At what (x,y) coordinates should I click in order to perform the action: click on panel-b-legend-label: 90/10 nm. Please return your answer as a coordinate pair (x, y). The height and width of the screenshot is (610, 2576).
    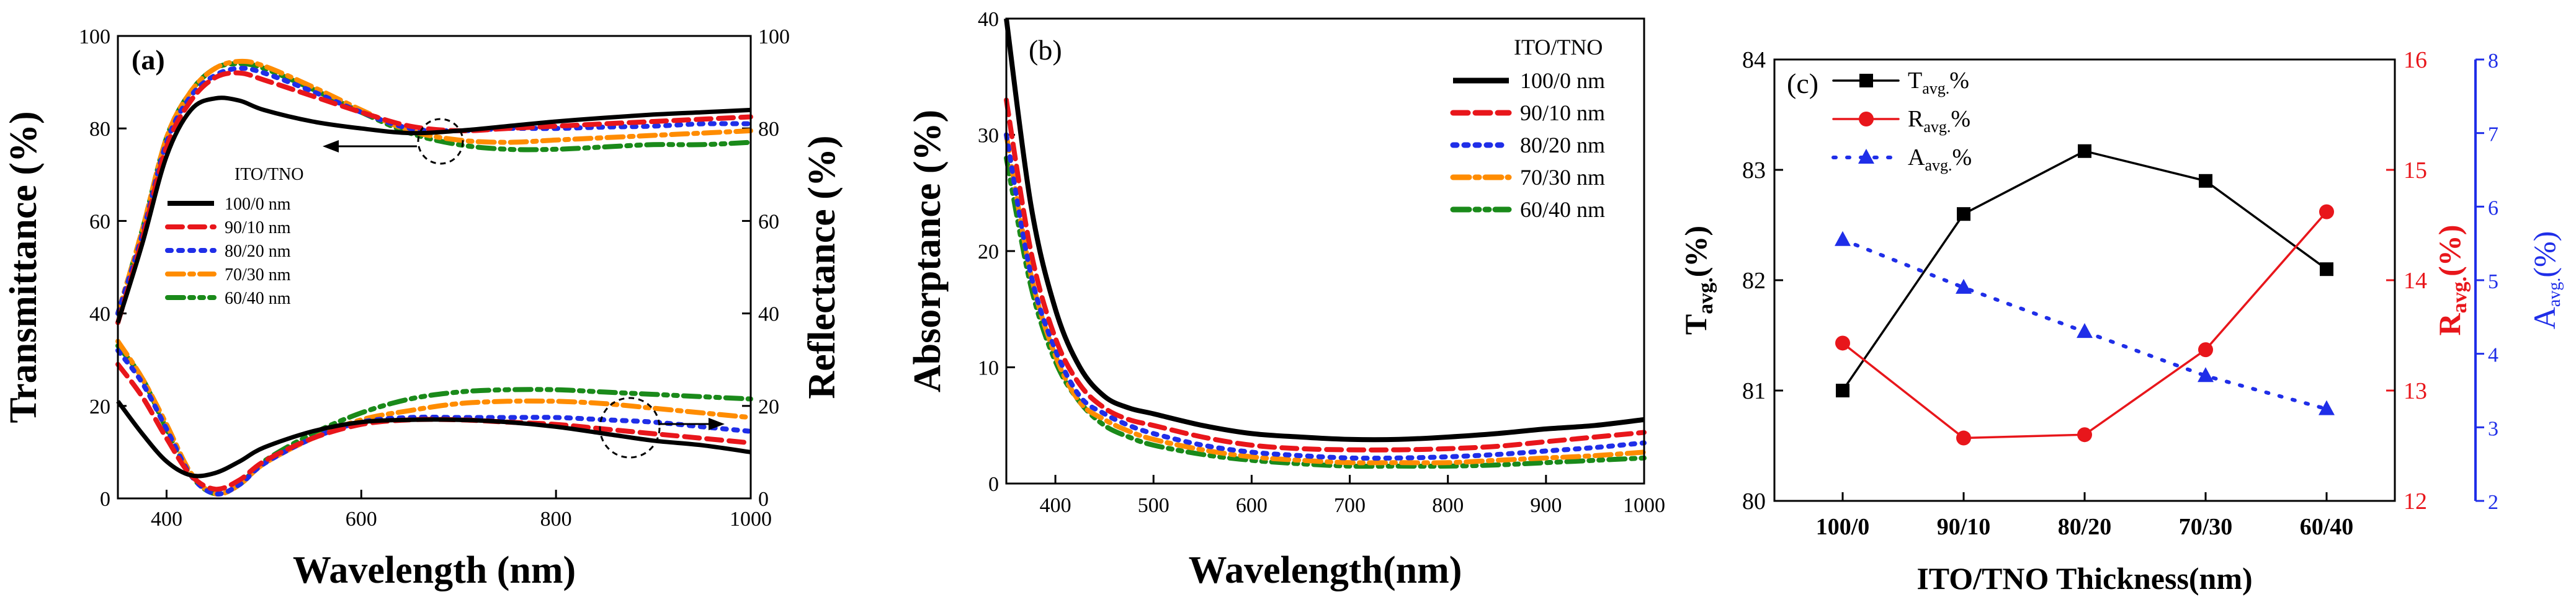
    Looking at the image, I should click on (1562, 112).